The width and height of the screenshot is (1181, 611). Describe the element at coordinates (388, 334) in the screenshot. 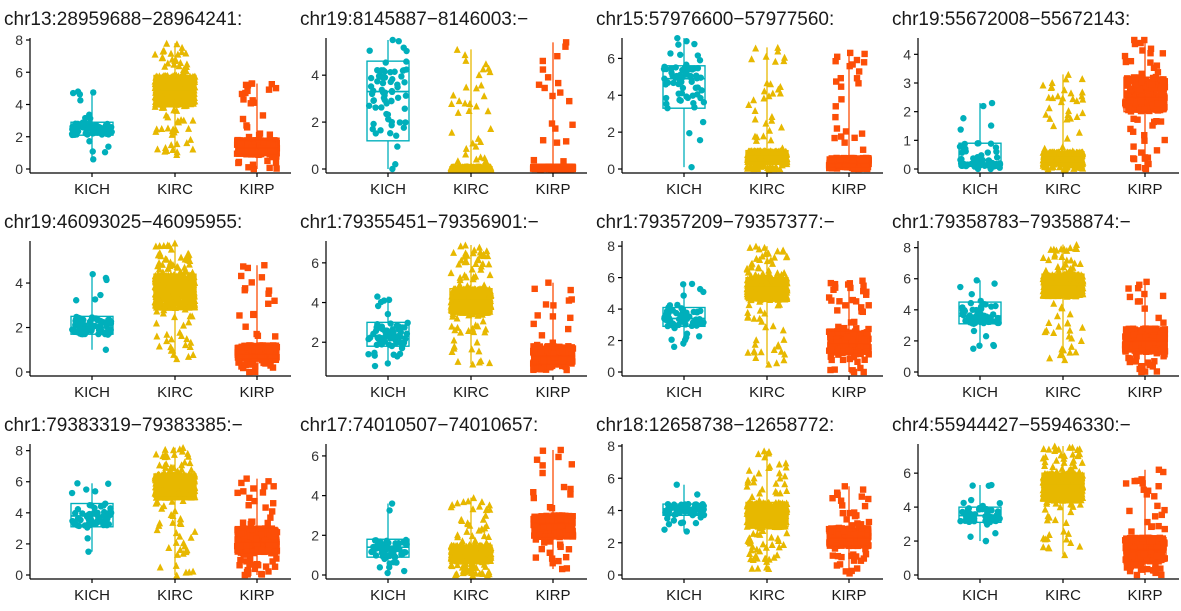

I see `box-body-overlay` at that location.